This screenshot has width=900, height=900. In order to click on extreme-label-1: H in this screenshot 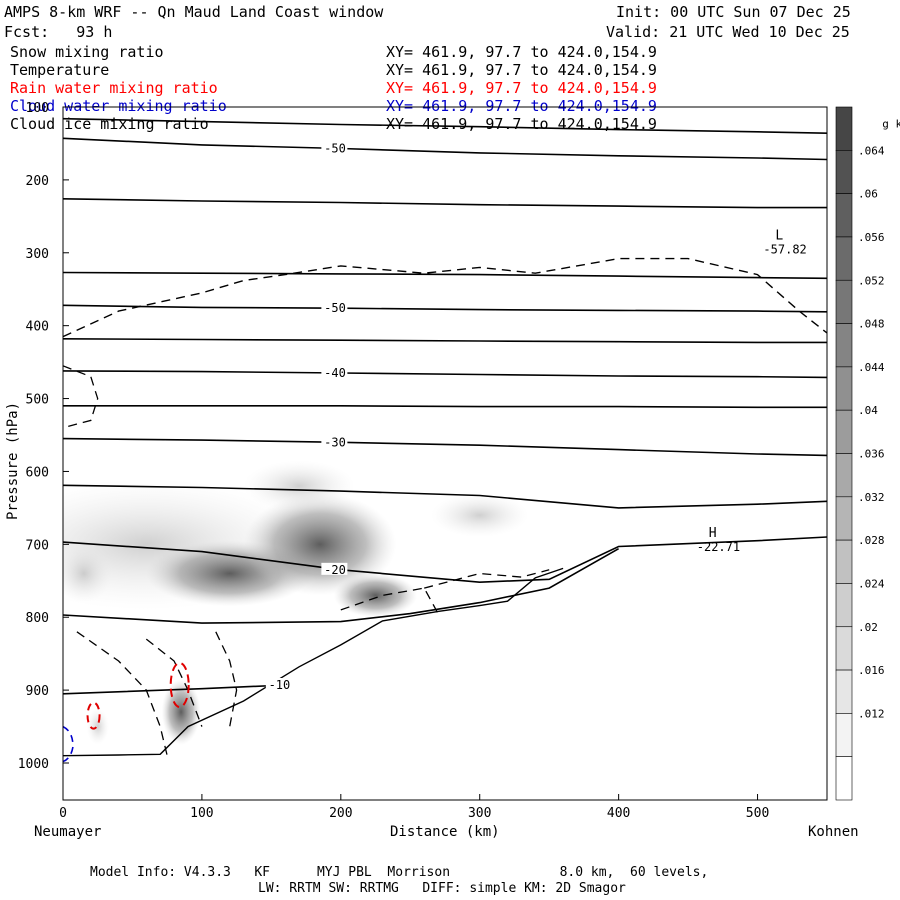, I will do `click(713, 533)`.